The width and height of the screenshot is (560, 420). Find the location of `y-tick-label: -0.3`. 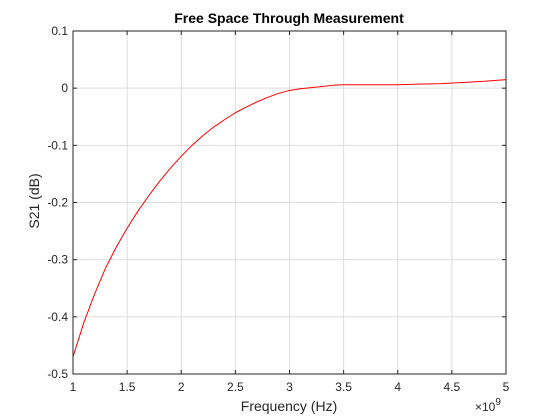

y-tick-label: -0.3 is located at coordinates (57, 260).